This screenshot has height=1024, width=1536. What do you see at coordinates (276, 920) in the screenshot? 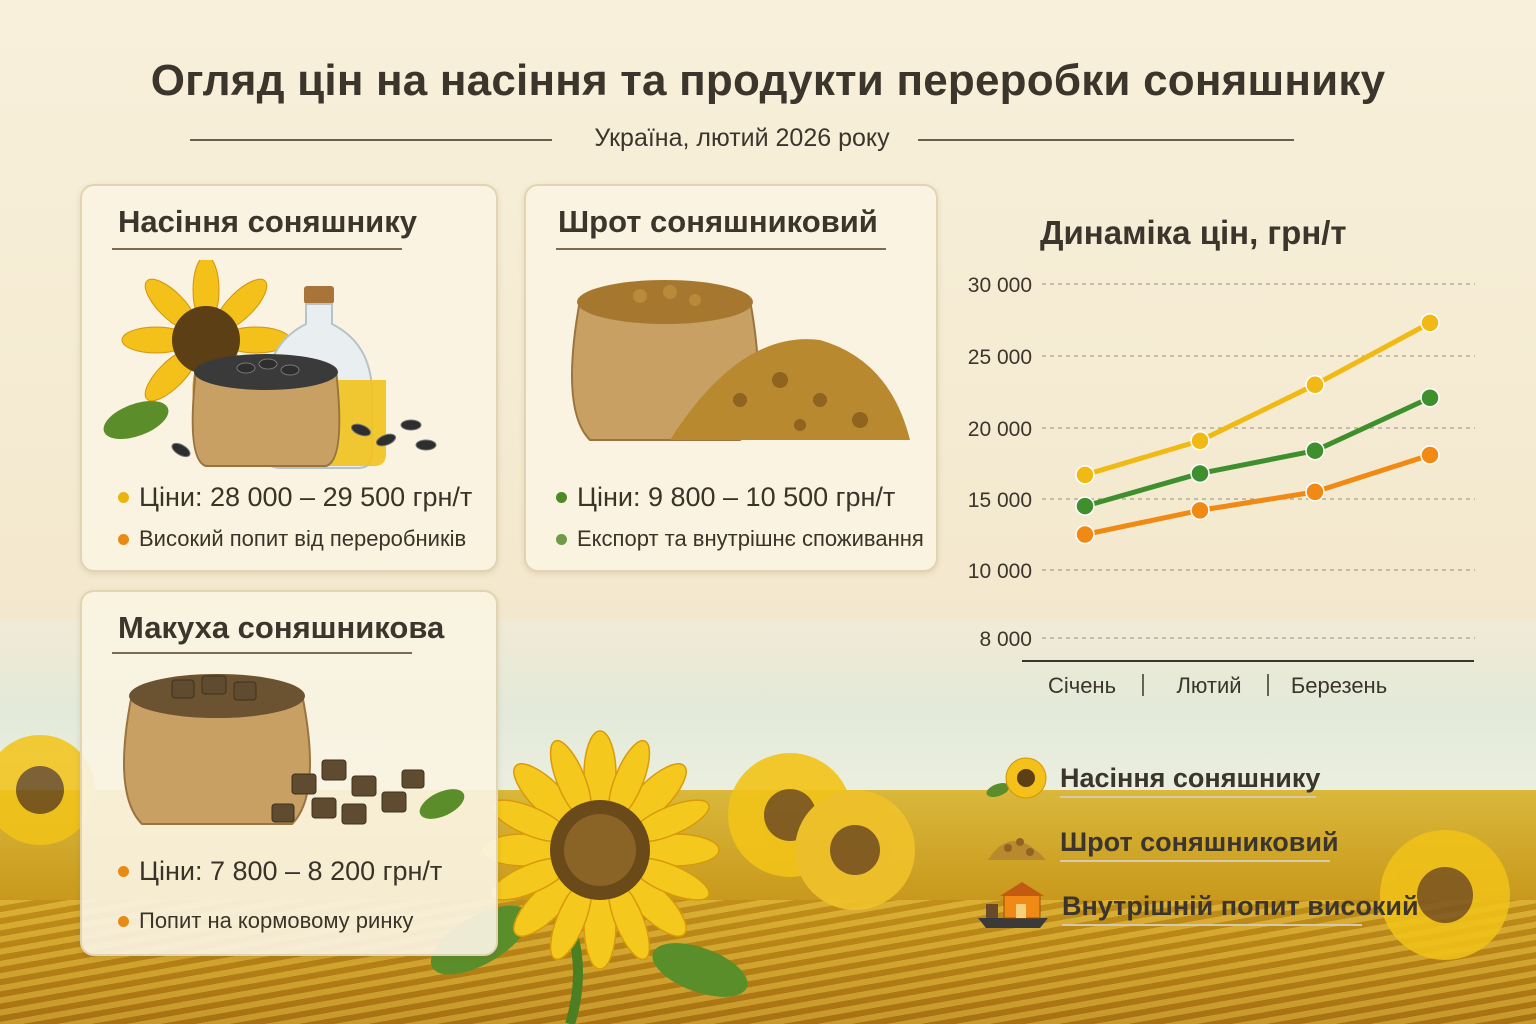
I see `card-note: Попит на кормовому ринку` at bounding box center [276, 920].